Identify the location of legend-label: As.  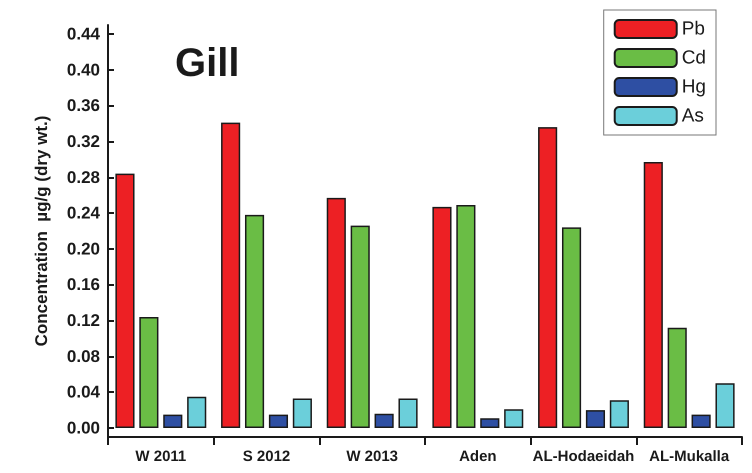
(693, 116).